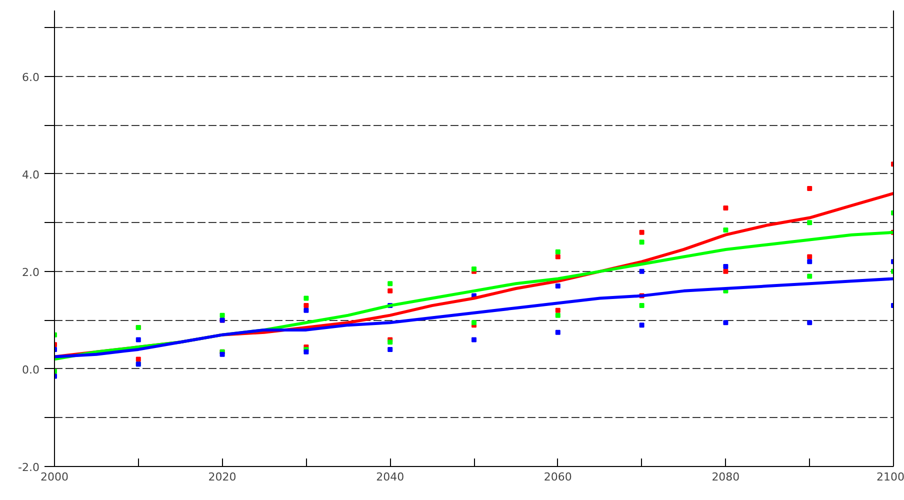 This screenshot has height=500, width=904. I want to click on x-tick-label: 2060, so click(558, 477).